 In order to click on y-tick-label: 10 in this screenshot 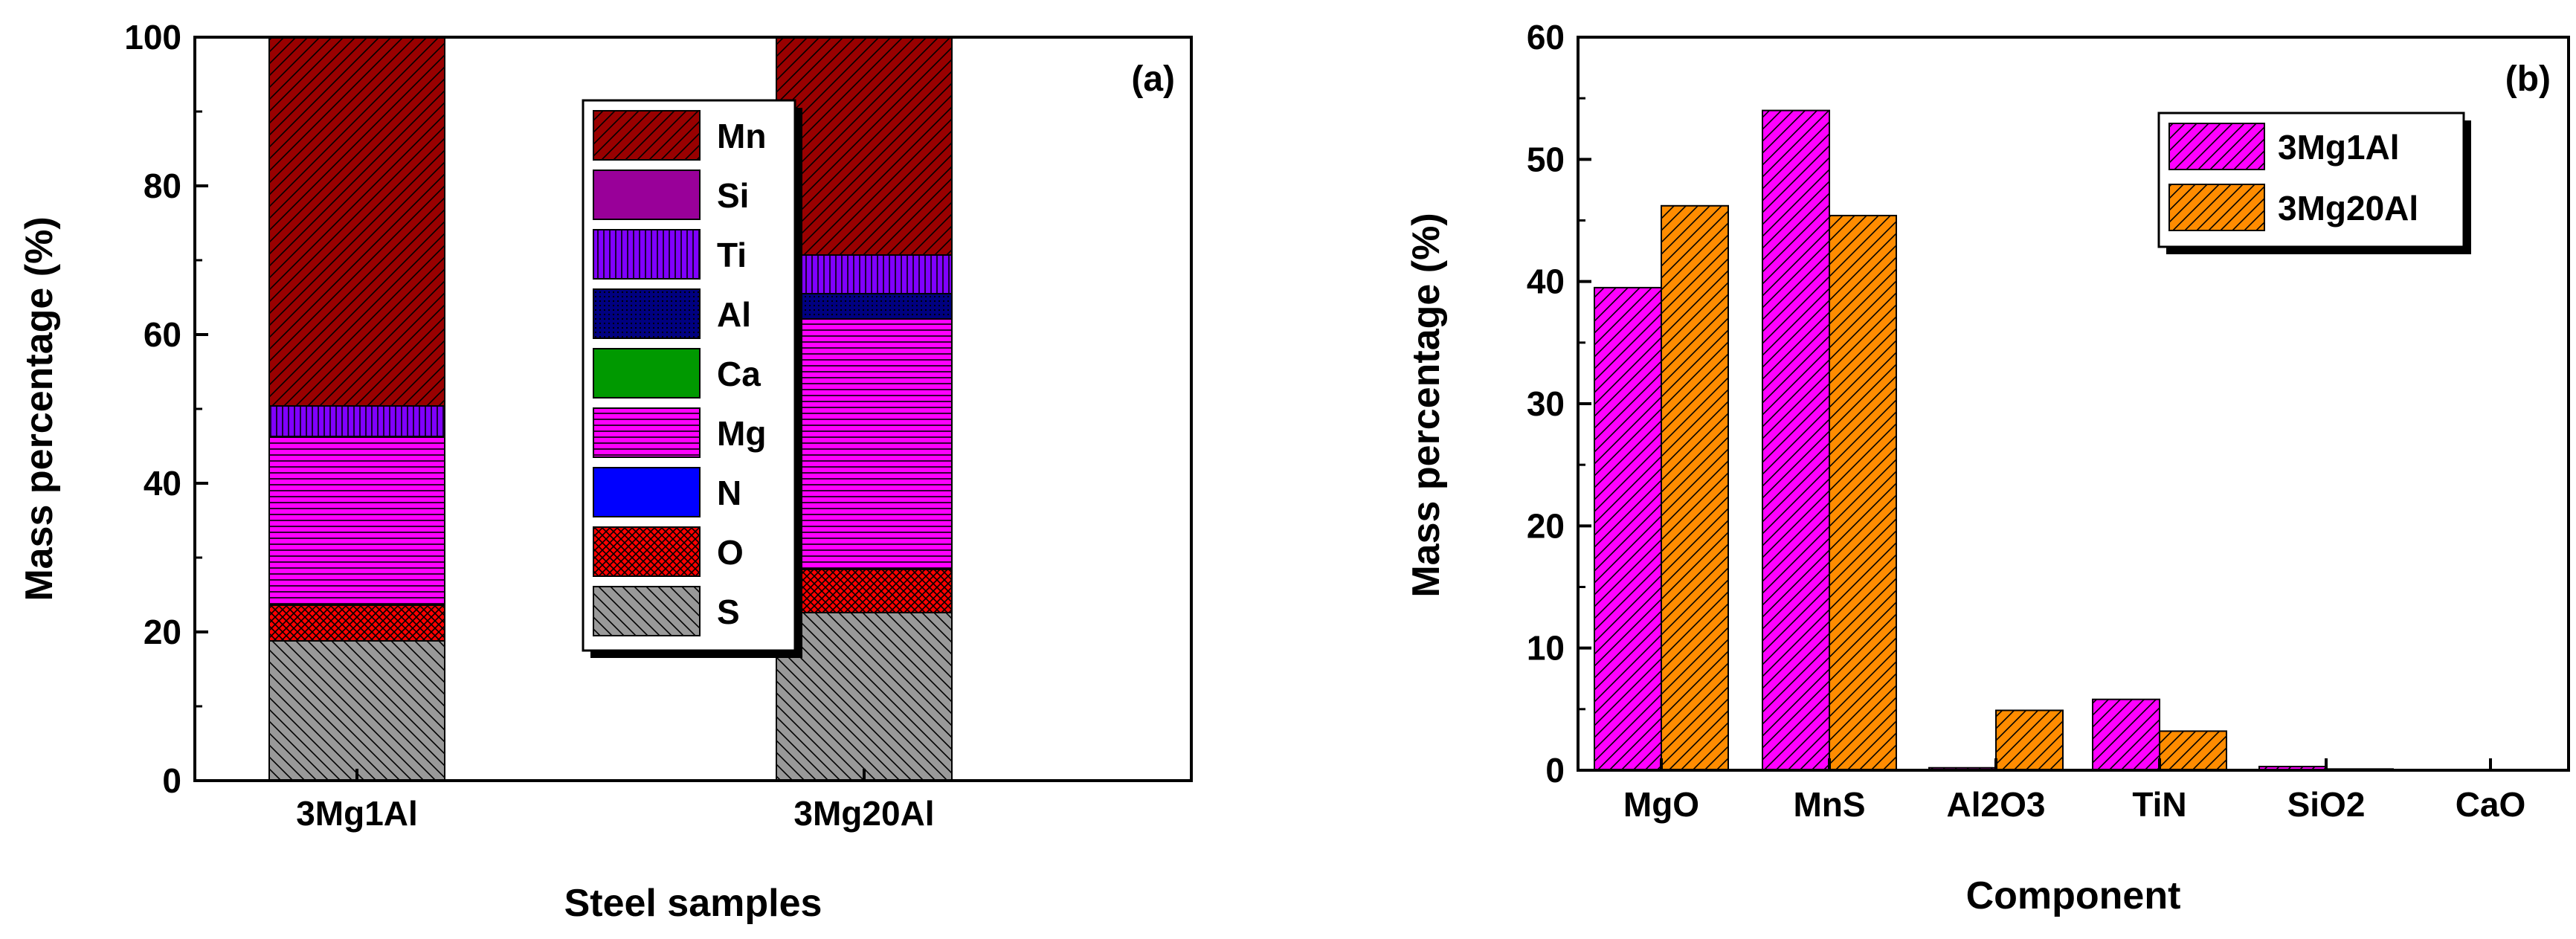, I will do `click(1546, 649)`.